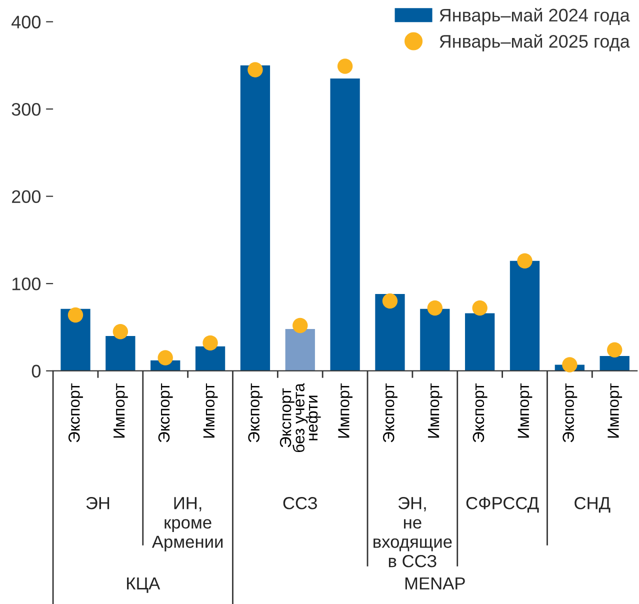 The image size is (639, 604). I want to click on text: ССЗ, so click(300, 503).